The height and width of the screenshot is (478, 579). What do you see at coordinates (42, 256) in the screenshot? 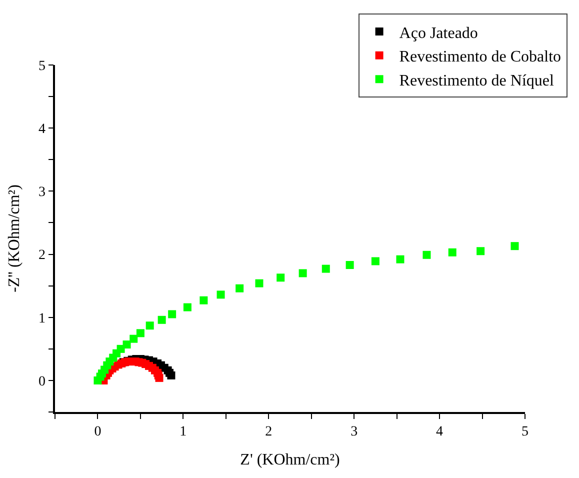
I see `y-tick-label: 2` at bounding box center [42, 256].